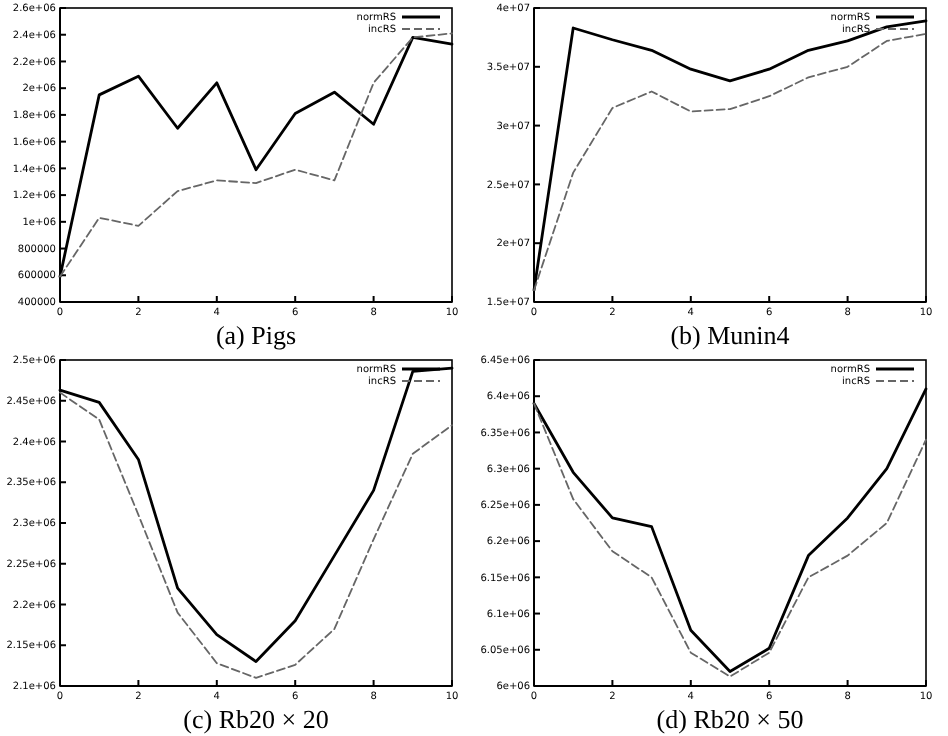 The height and width of the screenshot is (736, 948). Describe the element at coordinates (256, 335) in the screenshot. I see `text: (a) Pigs` at that location.